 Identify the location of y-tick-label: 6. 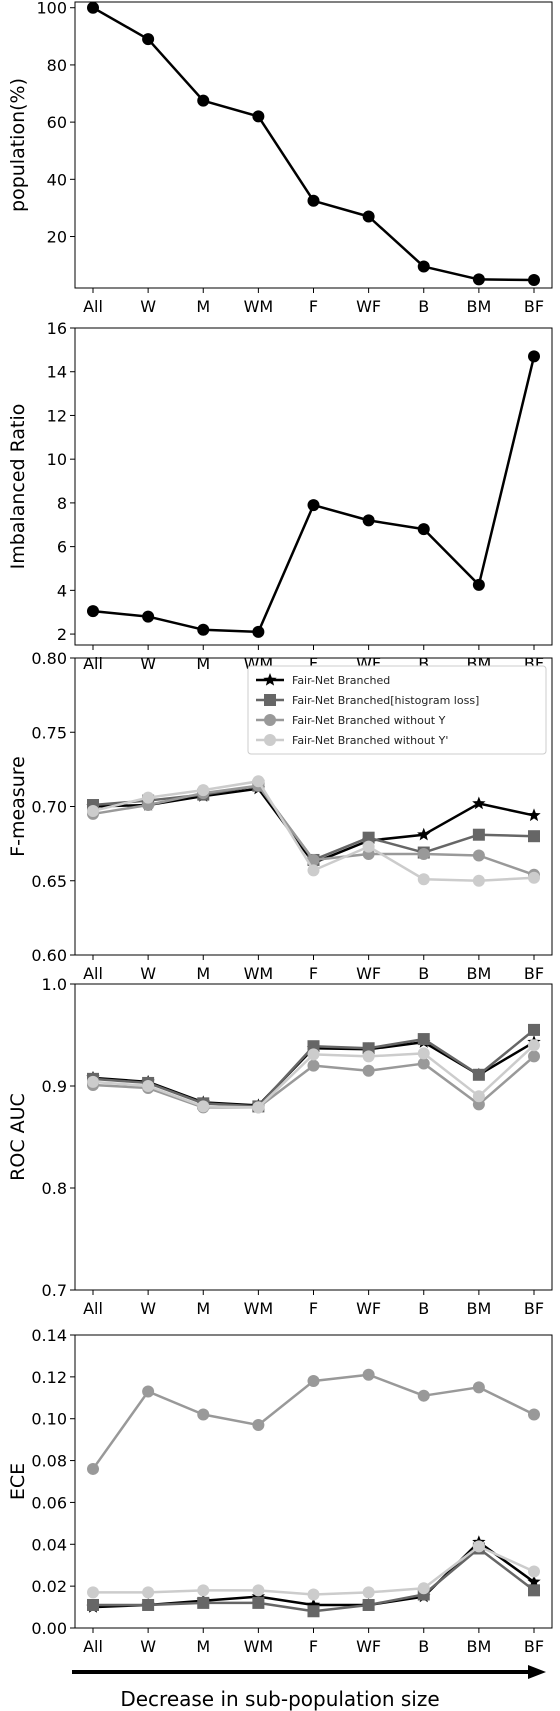
(62, 547).